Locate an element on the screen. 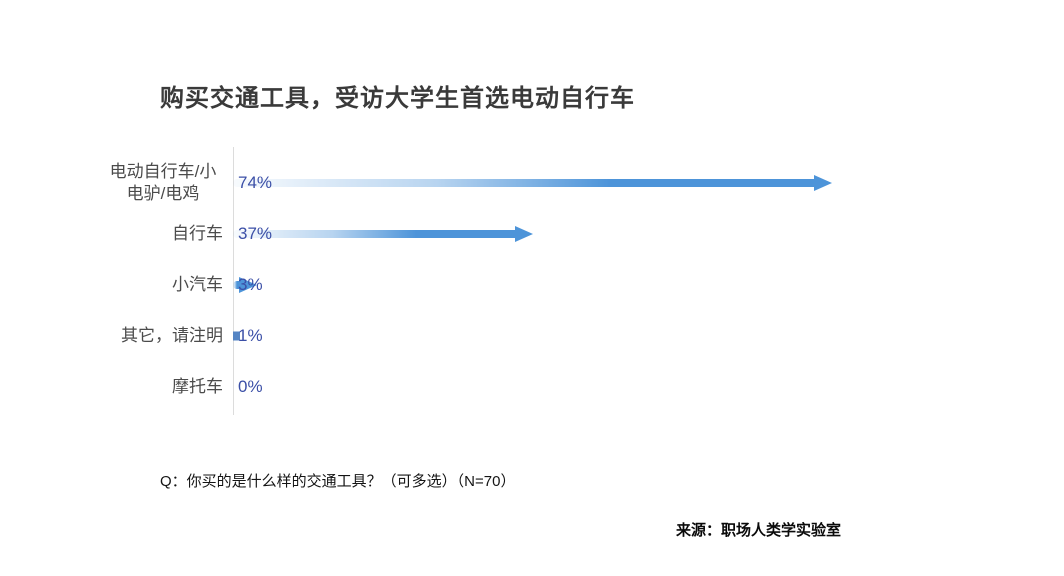 The image size is (1064, 576). category-label: 自行车 is located at coordinates (197, 233).